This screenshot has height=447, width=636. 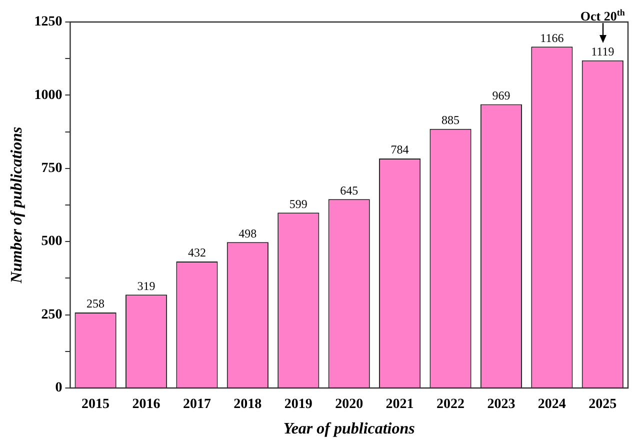 I want to click on data-label: 599, so click(x=298, y=203).